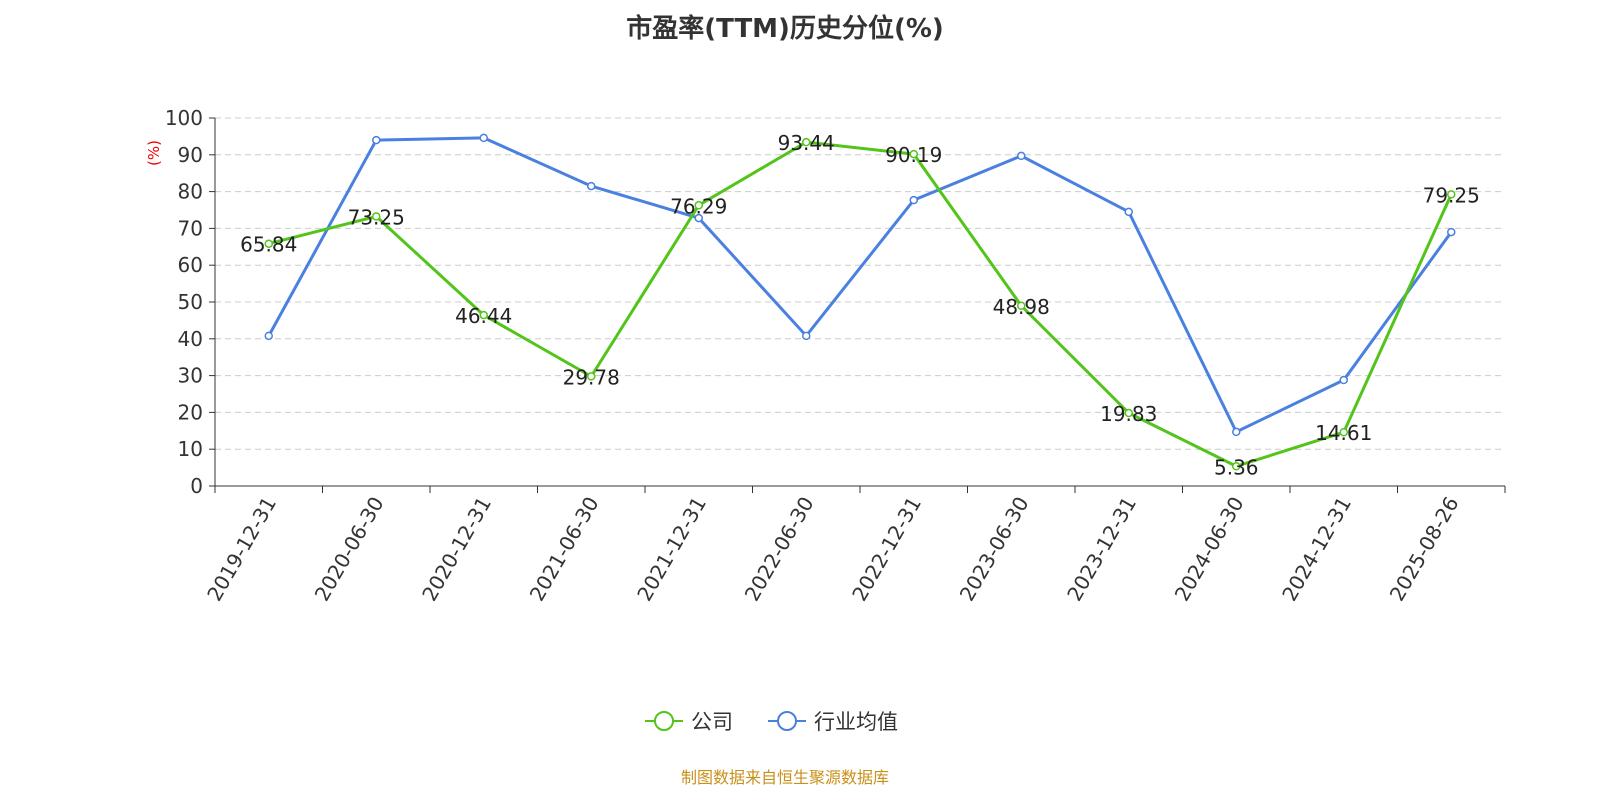 The image size is (1600, 800). What do you see at coordinates (190, 192) in the screenshot?
I see `y-tick-label: 80` at bounding box center [190, 192].